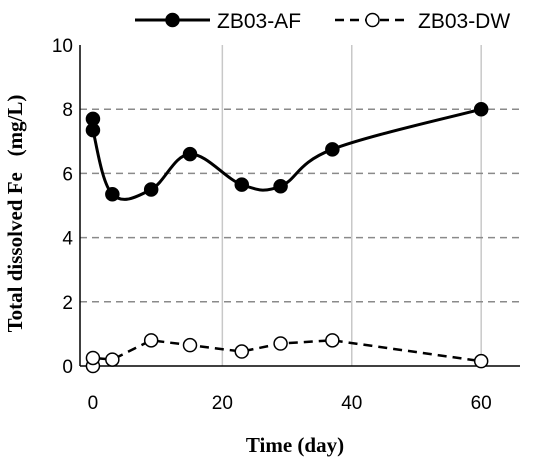 This screenshot has width=550, height=469. Describe the element at coordinates (67, 110) in the screenshot. I see `y-tick-label: 8` at that location.